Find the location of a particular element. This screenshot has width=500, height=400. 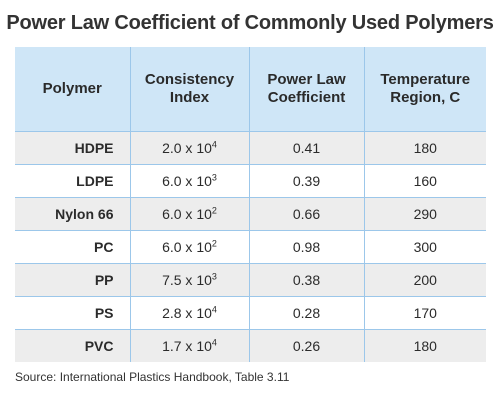

temperature-cell: 170 is located at coordinates (425, 313).